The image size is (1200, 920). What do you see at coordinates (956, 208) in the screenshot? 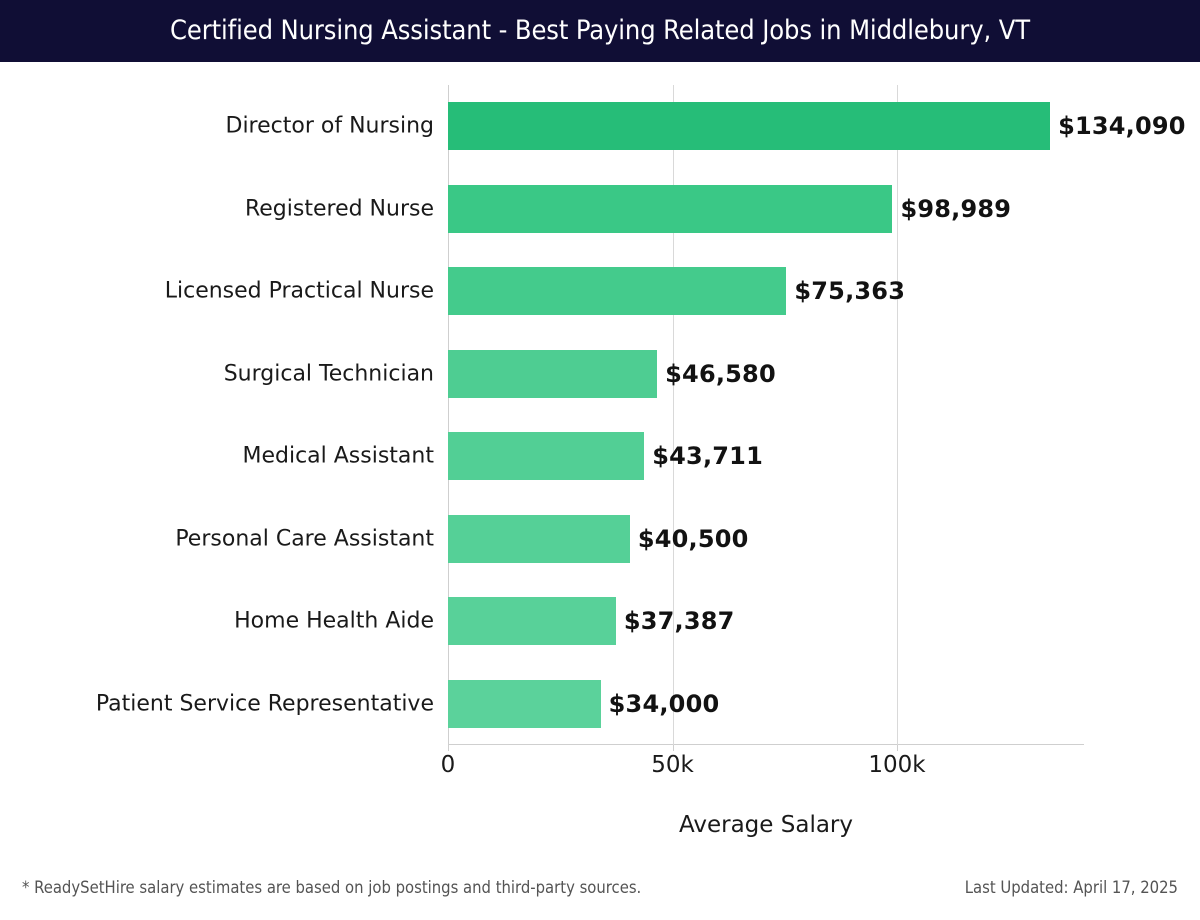
I see `bar-value-label: $98,989` at bounding box center [956, 208].